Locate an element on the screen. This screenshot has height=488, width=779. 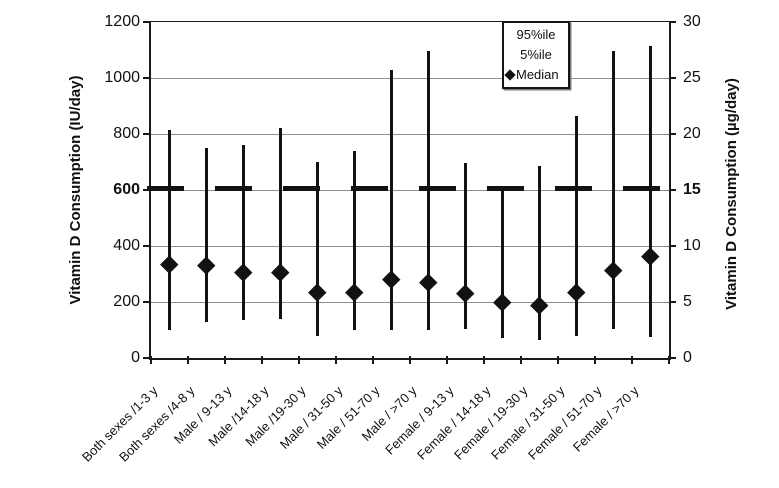
left-axis-tick-label-600: 600 is located at coordinates (126, 189).